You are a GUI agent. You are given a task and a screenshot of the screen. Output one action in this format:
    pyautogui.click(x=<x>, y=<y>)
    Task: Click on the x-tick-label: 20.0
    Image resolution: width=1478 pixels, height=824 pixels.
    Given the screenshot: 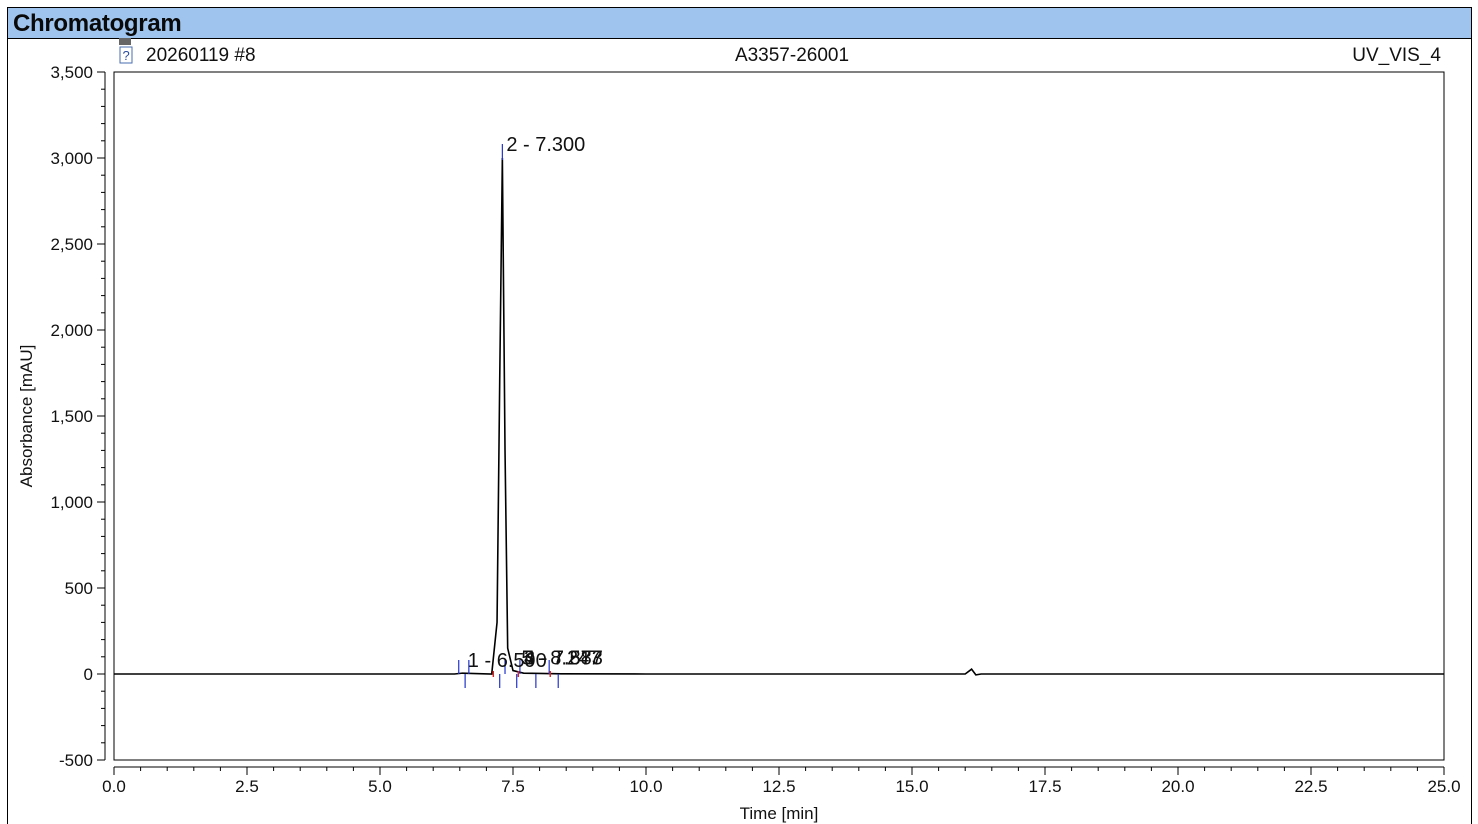 What is the action you would take?
    pyautogui.click(x=1177, y=786)
    